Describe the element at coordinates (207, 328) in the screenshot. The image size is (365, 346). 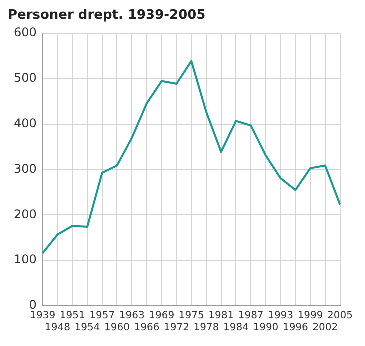
I see `x-tick-label: 1978` at that location.